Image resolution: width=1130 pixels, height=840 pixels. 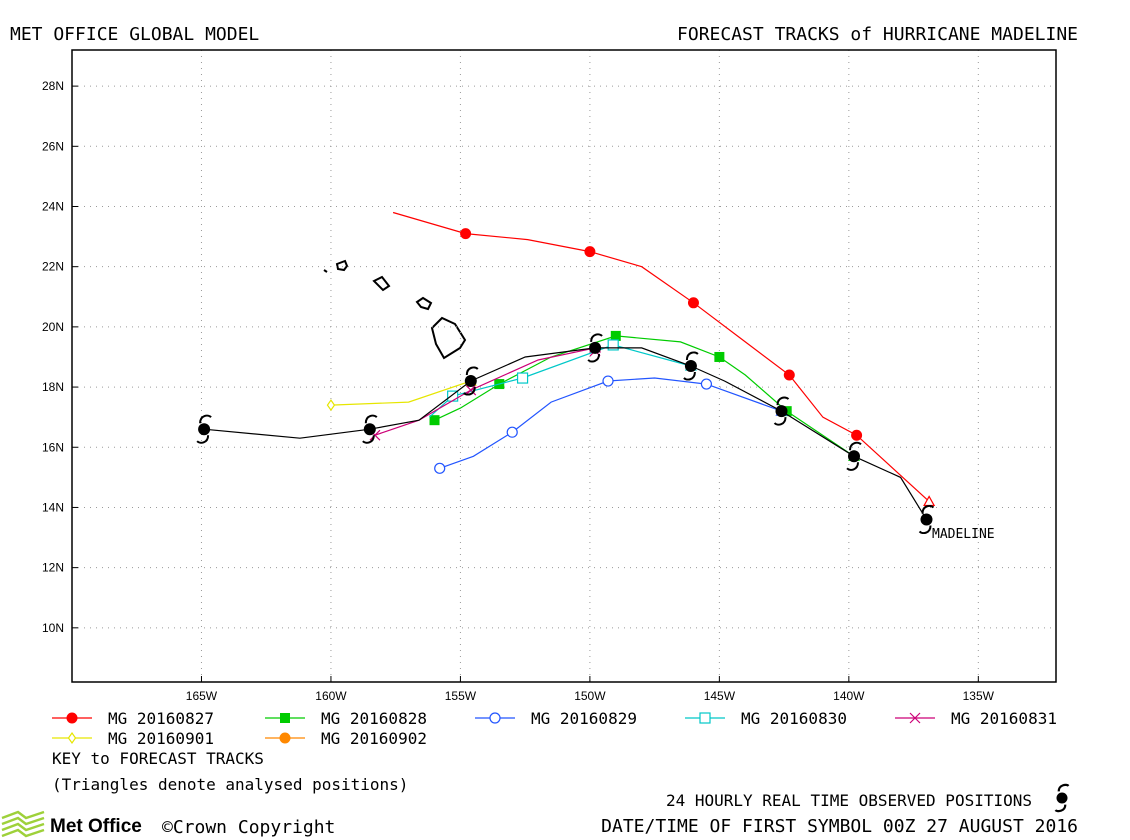 What do you see at coordinates (96, 826) in the screenshot?
I see `met-office-brand: Met Office` at bounding box center [96, 826].